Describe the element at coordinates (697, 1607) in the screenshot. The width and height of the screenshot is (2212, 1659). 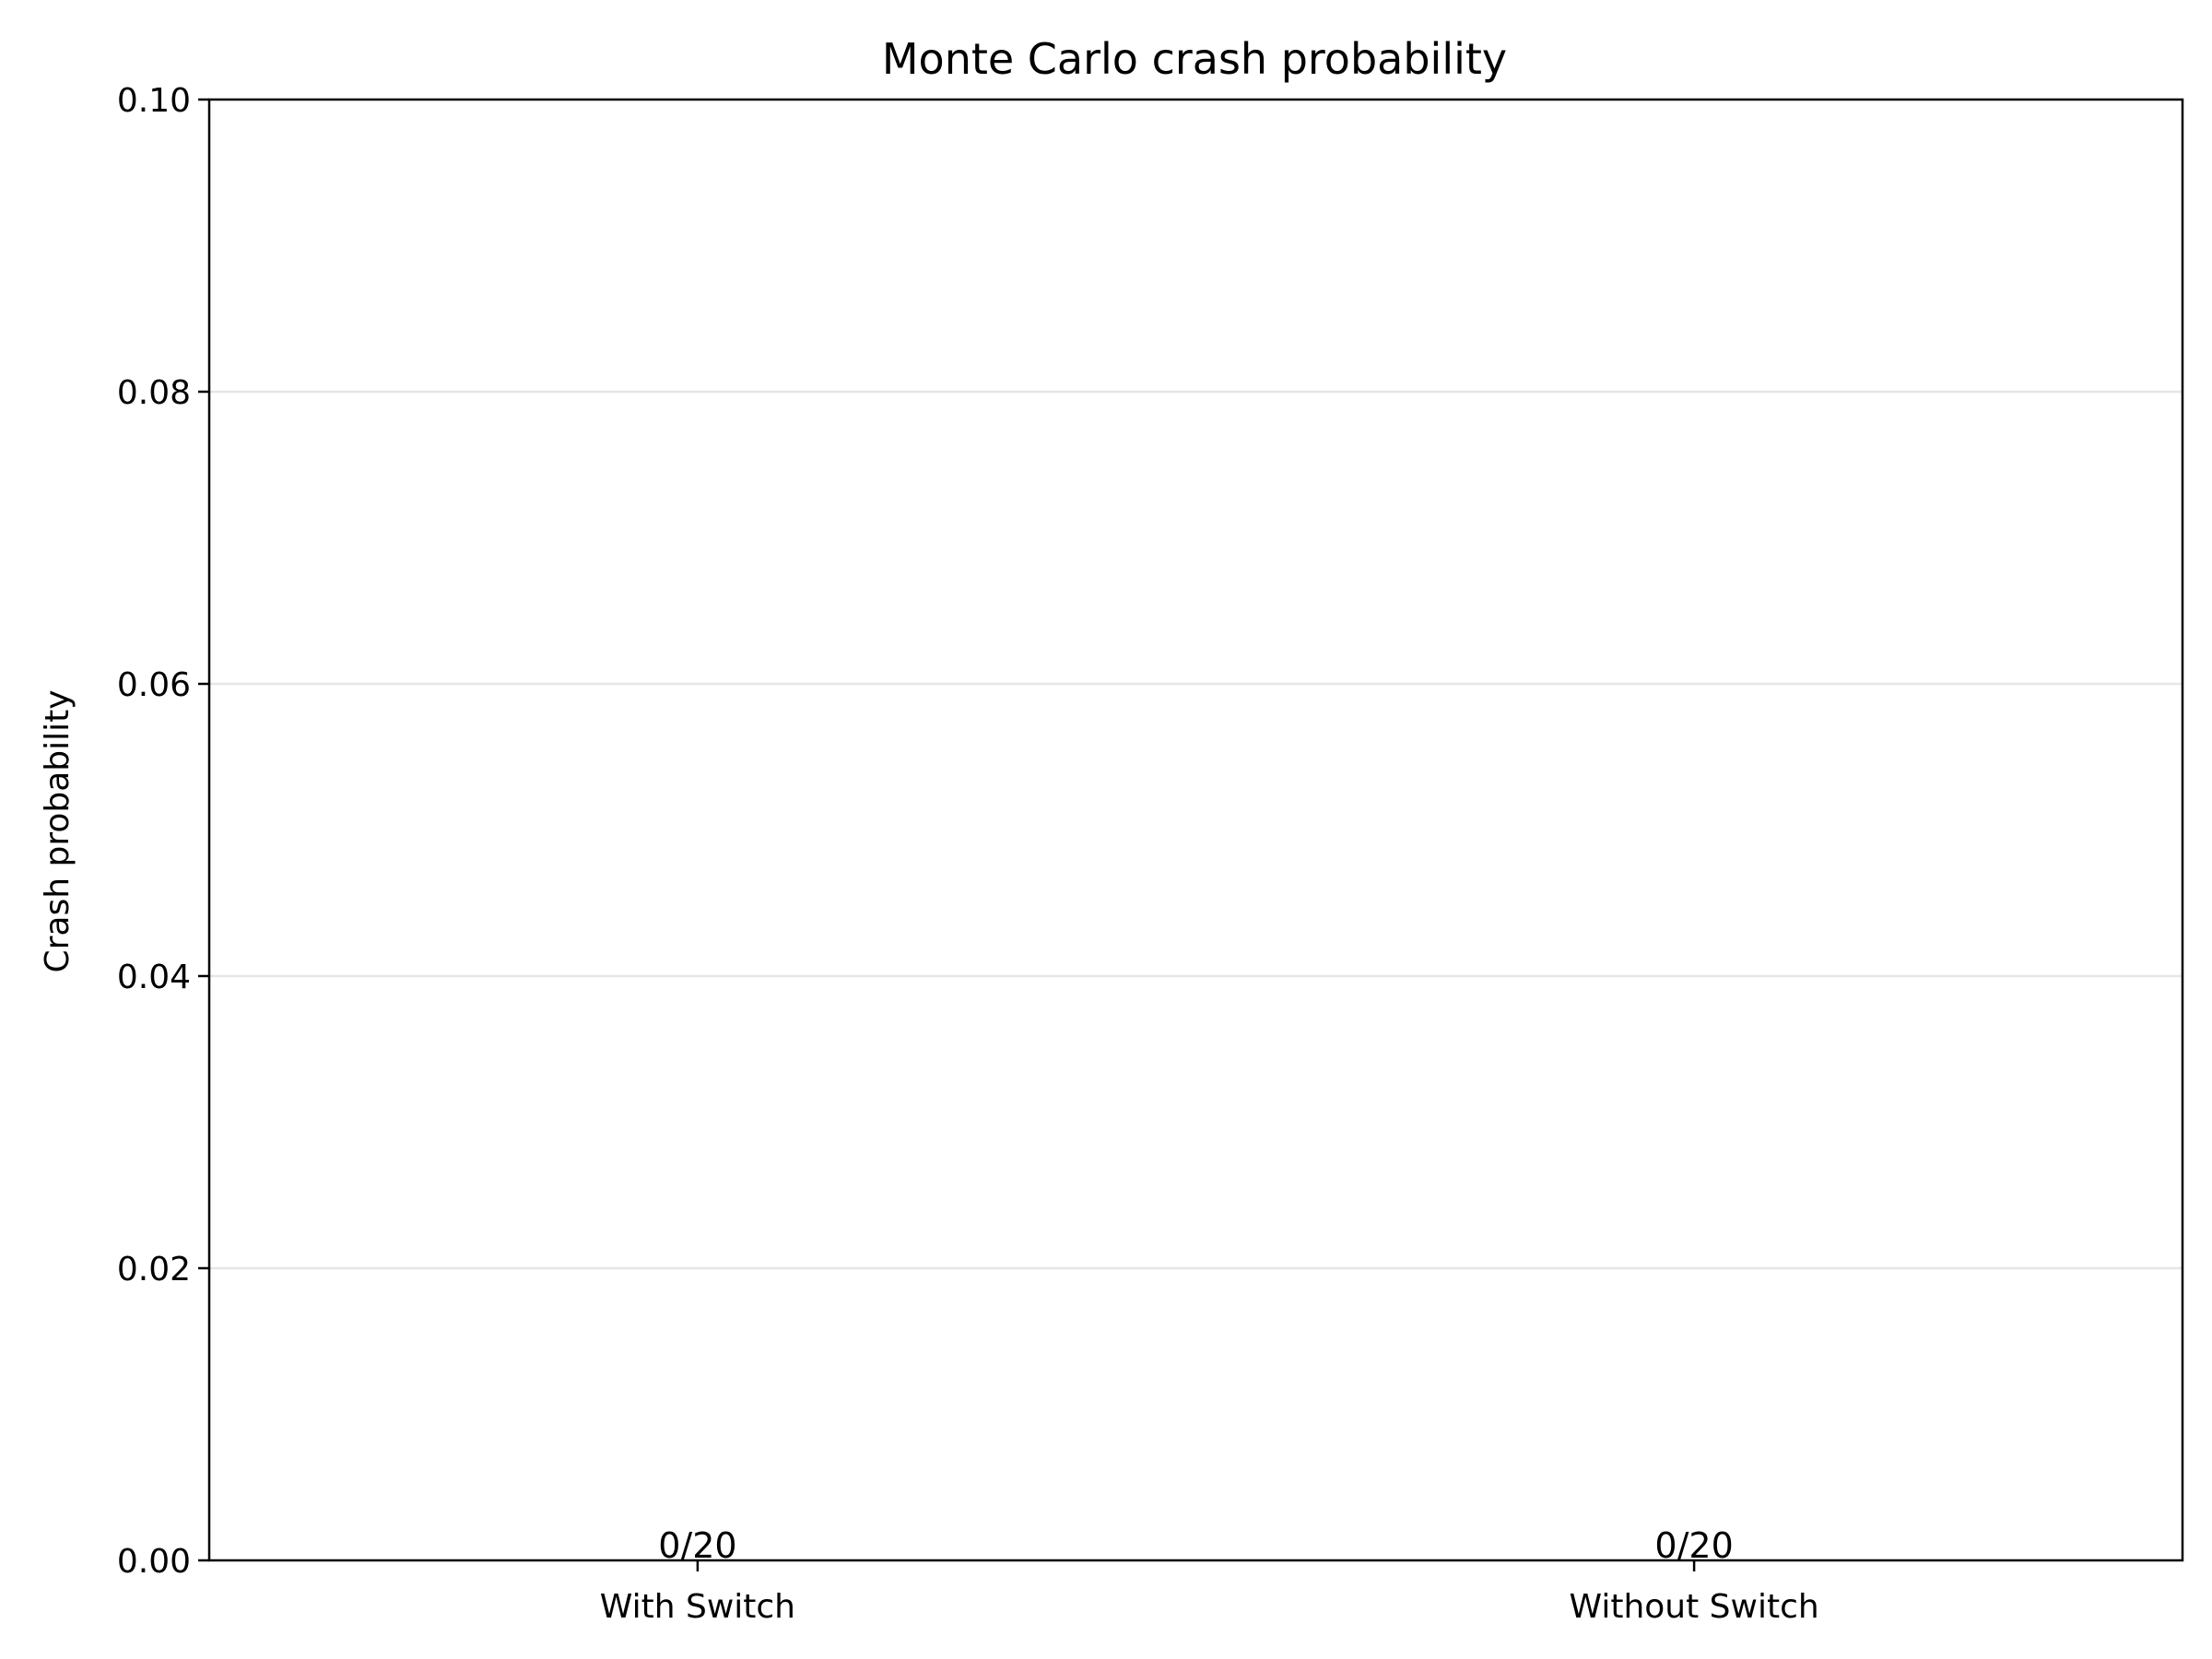
I see `x-tick-label: With Switch` at that location.